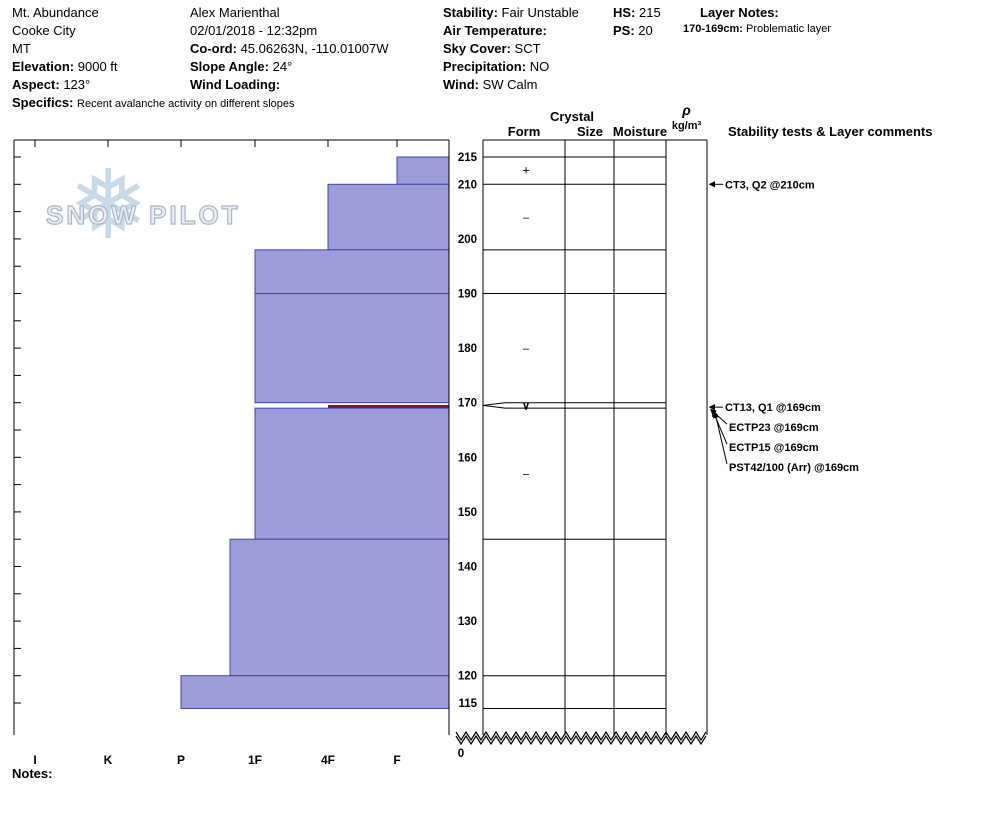 This screenshot has height=840, width=994. What do you see at coordinates (55, 12) in the screenshot?
I see `site-name: Mt. Abundance` at bounding box center [55, 12].